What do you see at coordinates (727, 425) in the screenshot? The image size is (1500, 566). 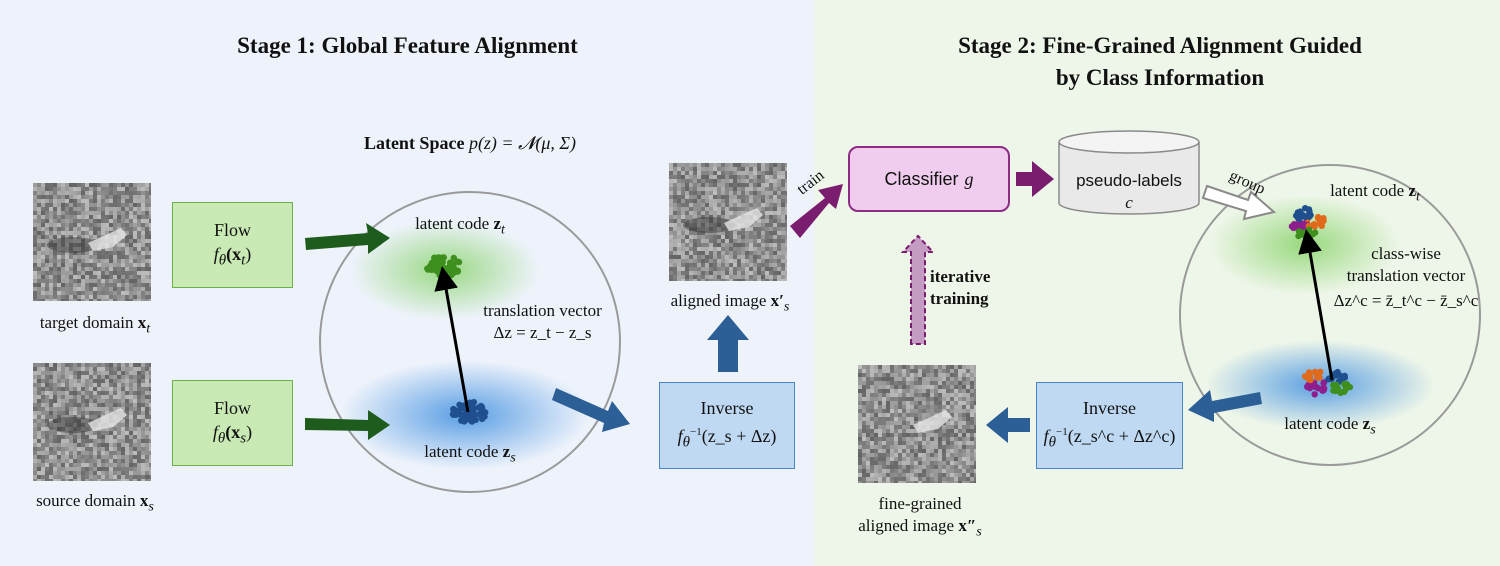 I see `inverse-box-1: Inverse fθ−1(z_s + Δz)` at bounding box center [727, 425].